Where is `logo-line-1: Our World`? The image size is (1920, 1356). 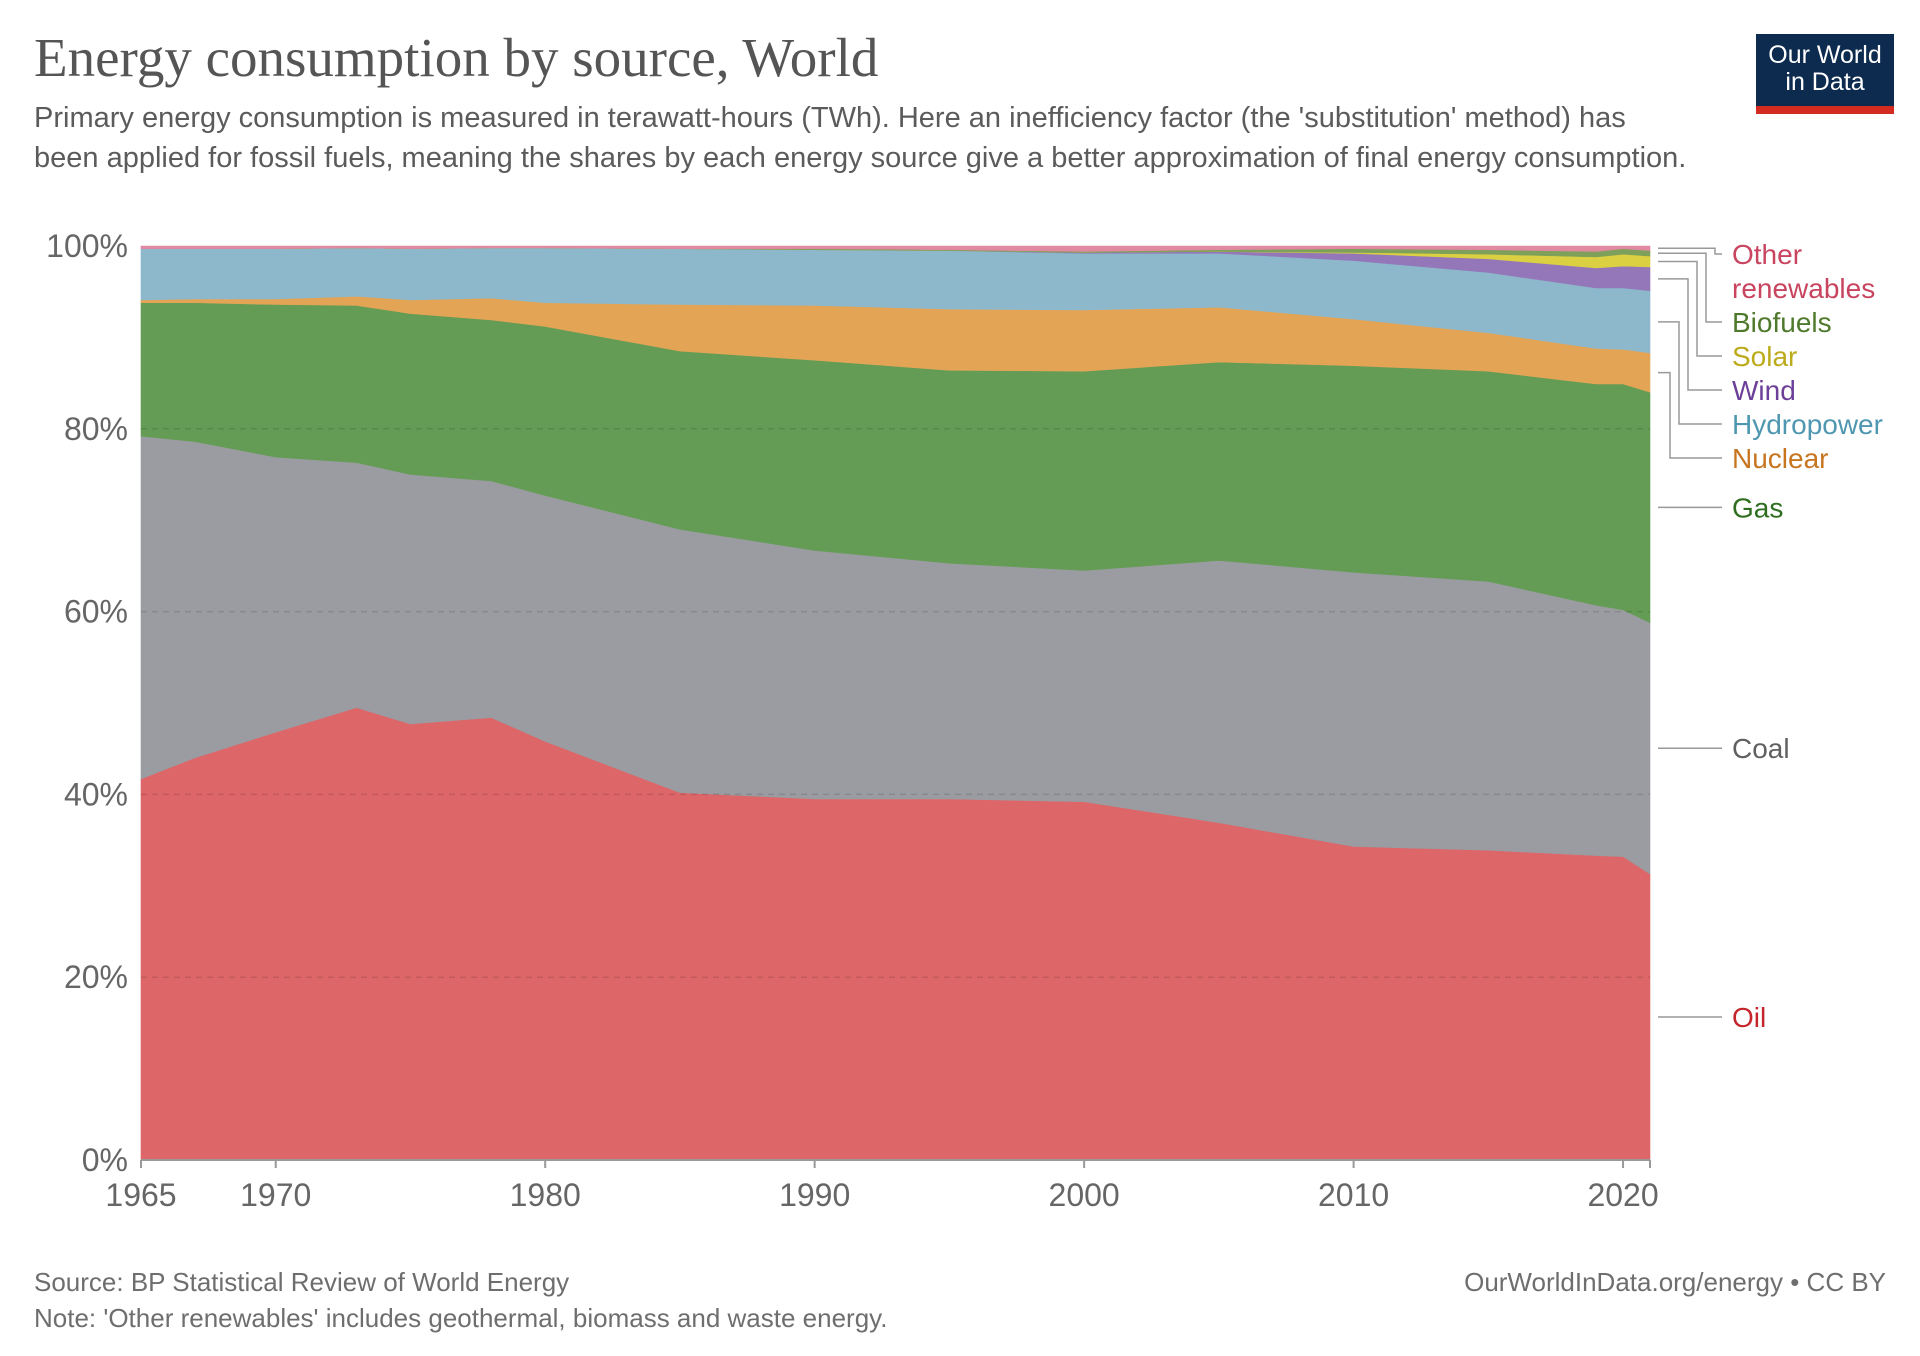 logo-line-1: Our World is located at coordinates (1825, 55).